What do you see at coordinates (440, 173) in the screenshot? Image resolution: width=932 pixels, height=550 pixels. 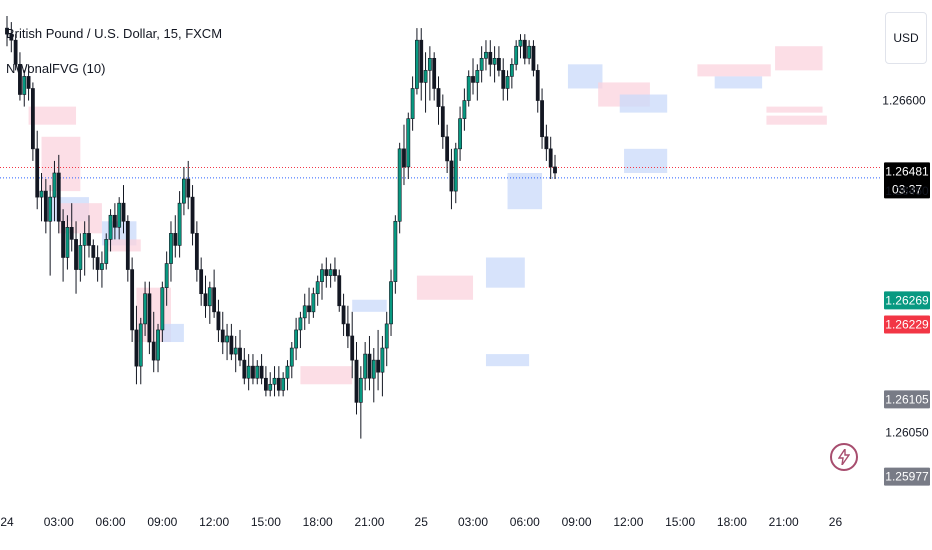 I see `price-lines` at bounding box center [440, 173].